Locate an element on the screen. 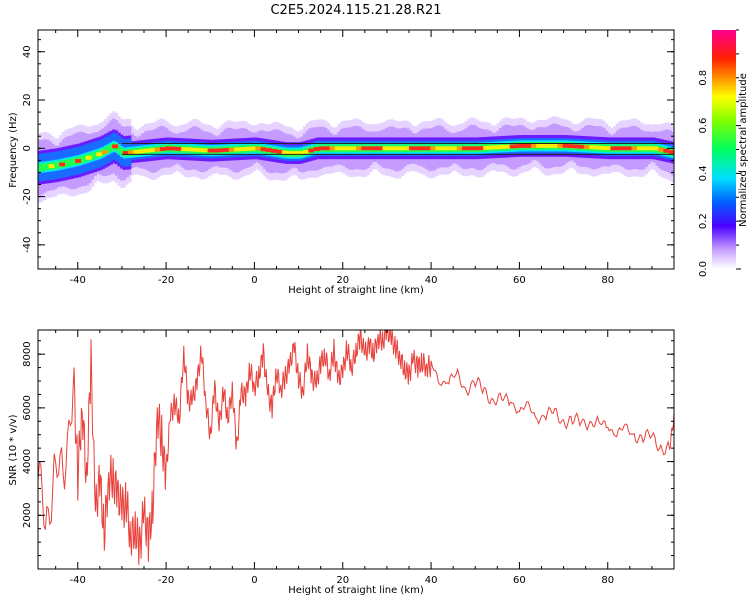  ridge-outline is located at coordinates (397, 148).